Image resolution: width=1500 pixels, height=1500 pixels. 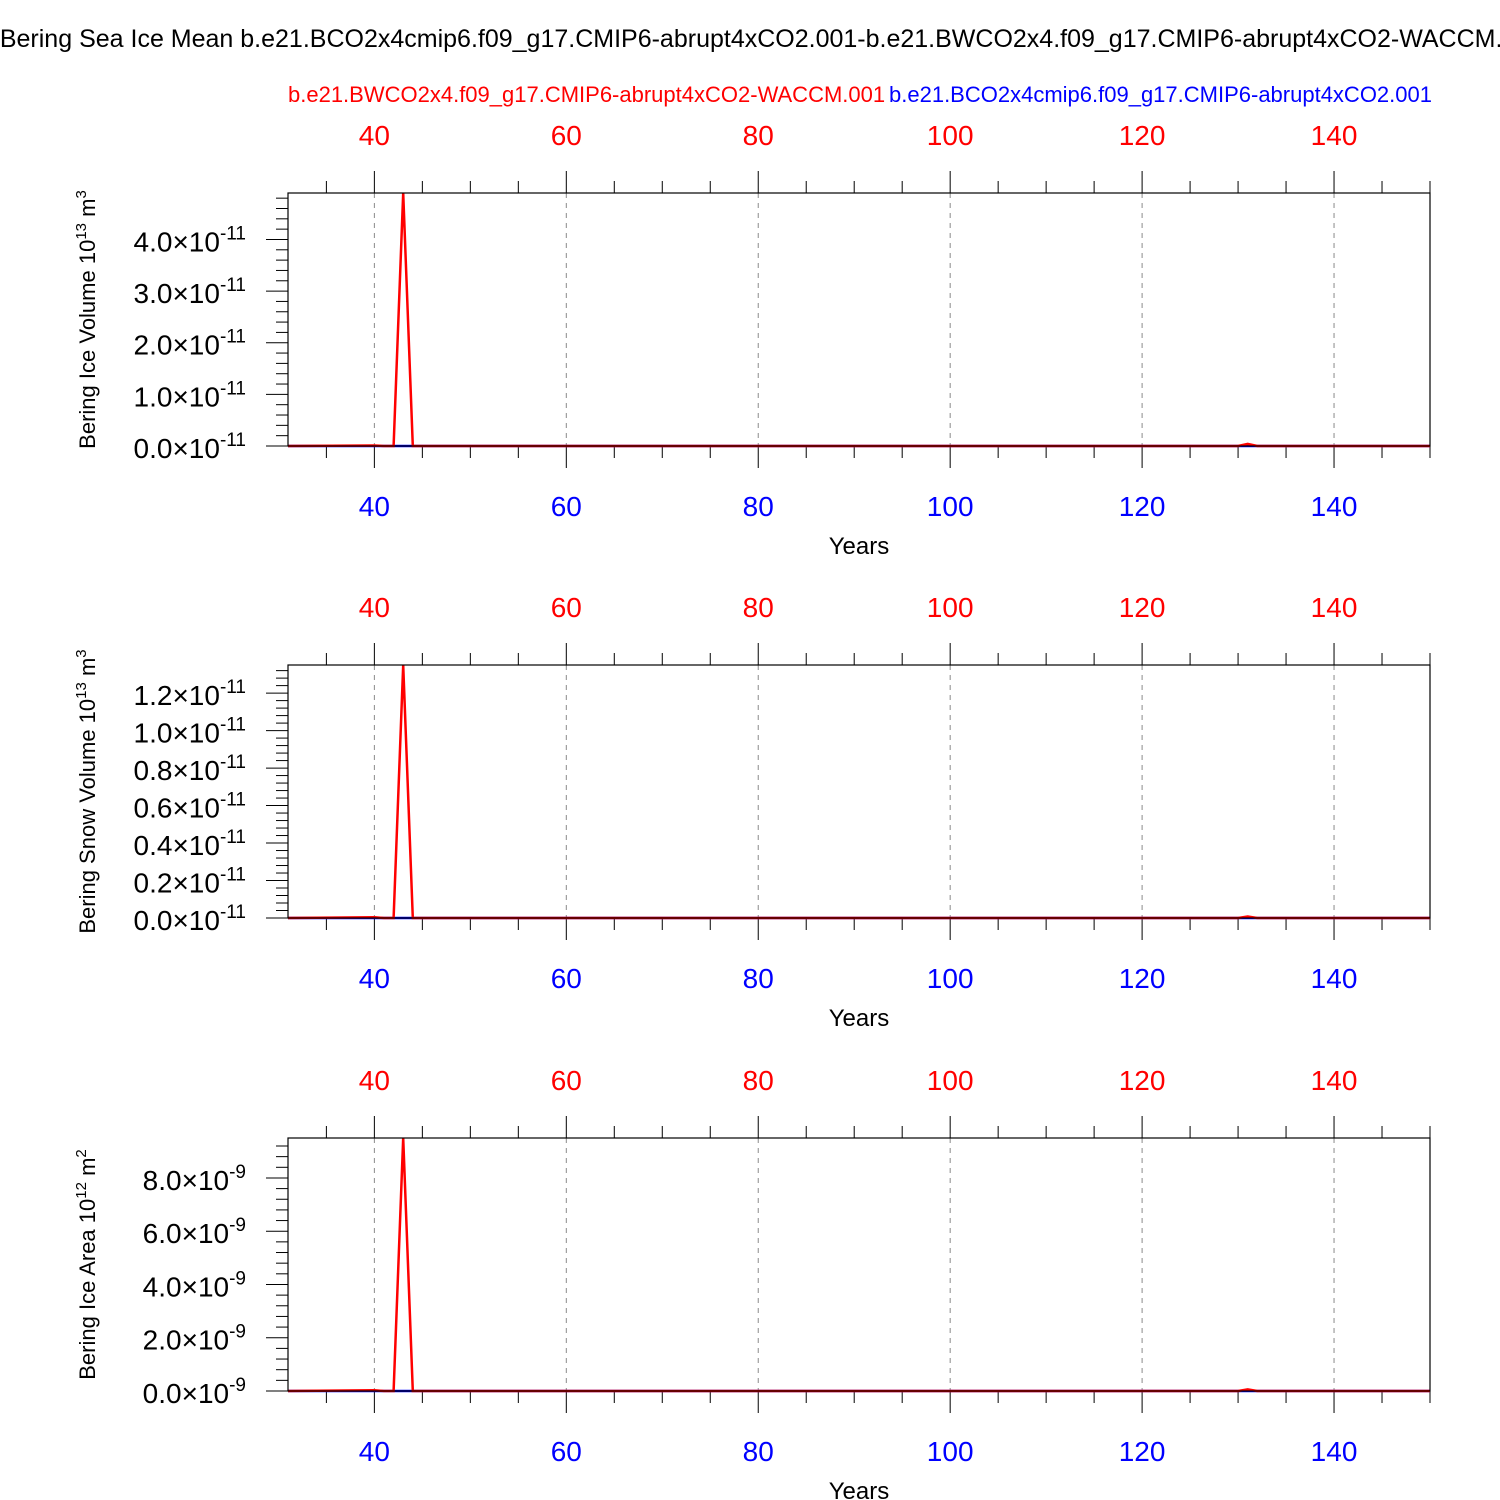 I want to click on y-axis-label-part: Bering Ice Area 10, so click(x=87, y=1289).